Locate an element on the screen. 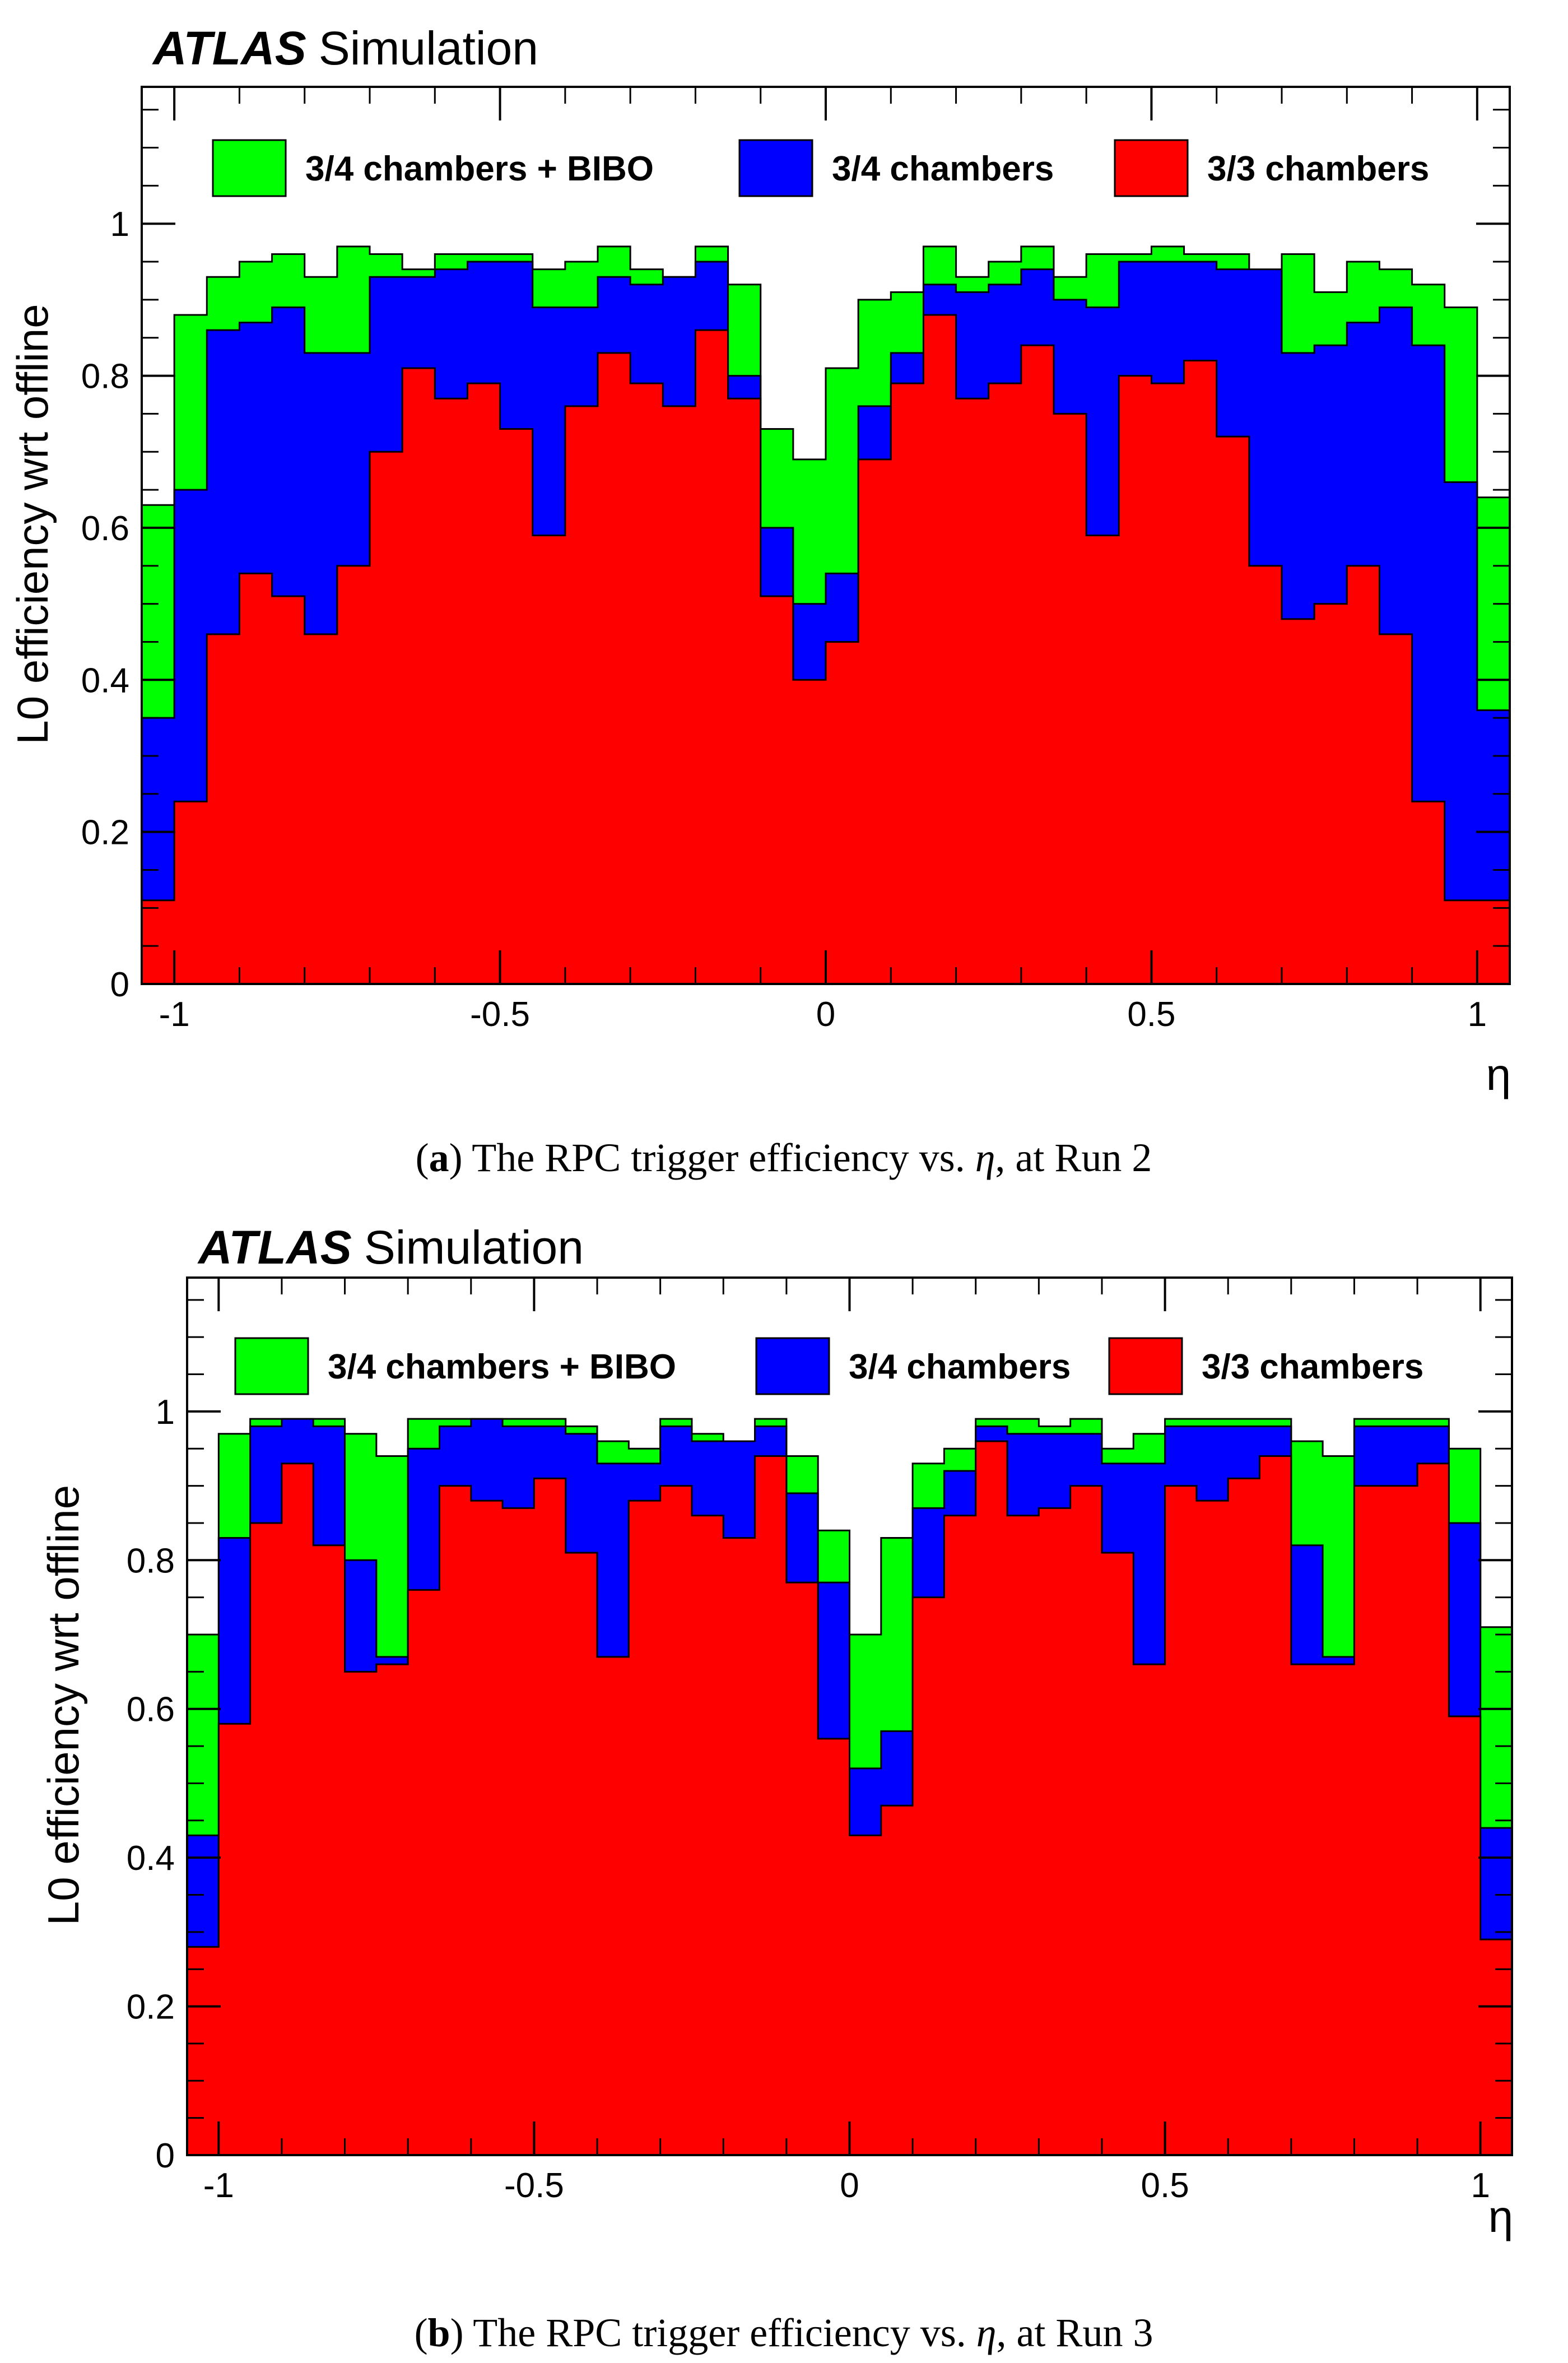 The width and height of the screenshot is (1568, 2363). y-tick-label: 1 is located at coordinates (165, 1412).